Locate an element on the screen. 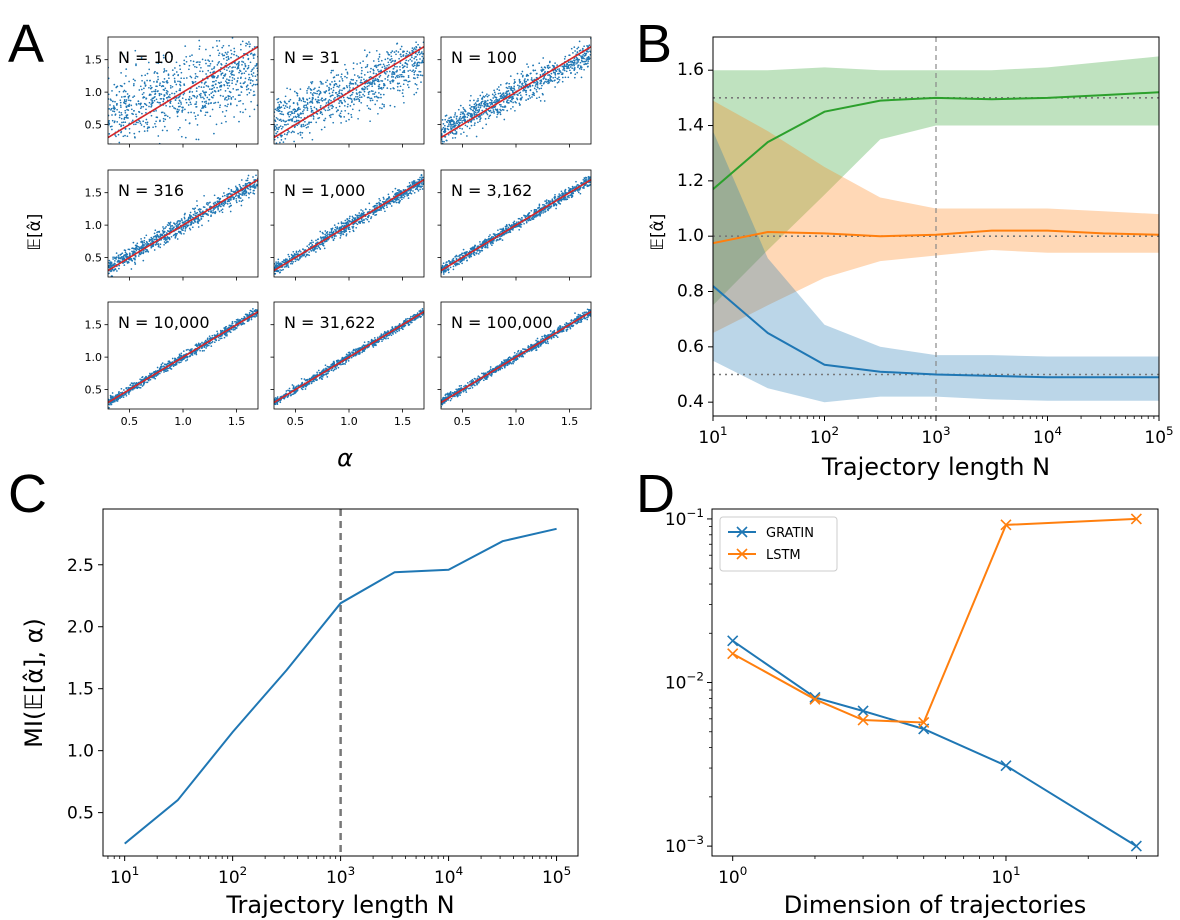 The width and height of the screenshot is (1180, 920). panel-a-subplot: N = 1,000 is located at coordinates (347, 225).